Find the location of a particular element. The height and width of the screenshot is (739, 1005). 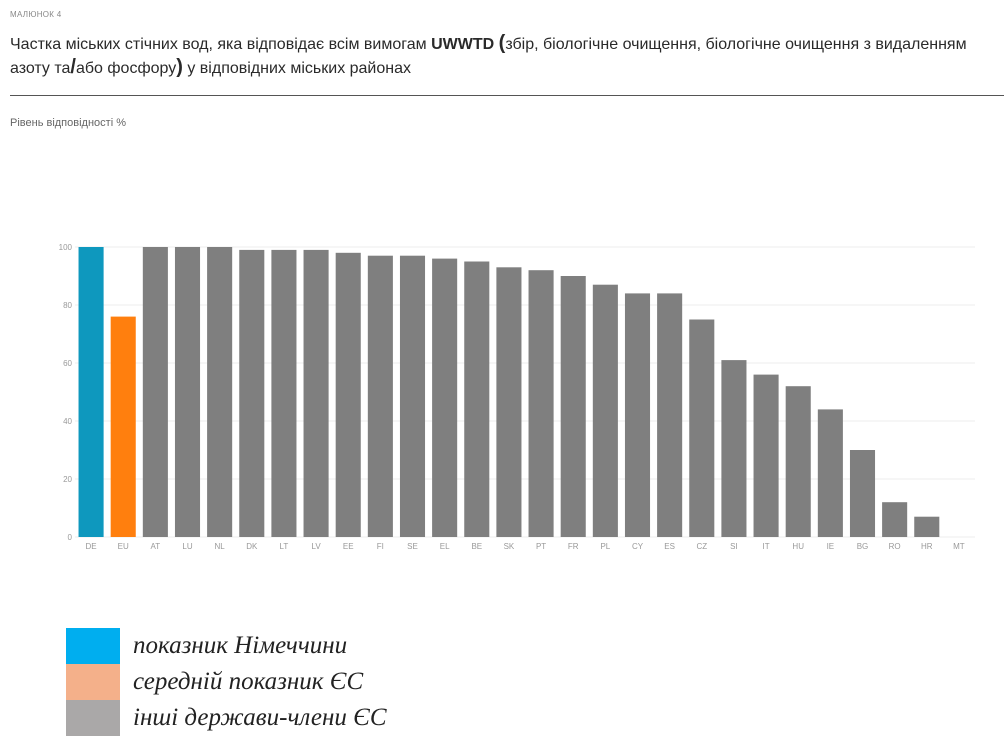

x-tick-label-el: EL is located at coordinates (445, 546).